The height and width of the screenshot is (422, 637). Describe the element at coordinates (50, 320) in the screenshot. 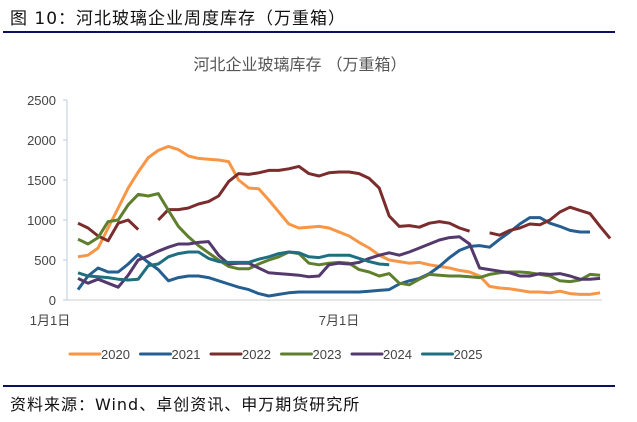

I see `x-tick-label: 1月1日` at that location.